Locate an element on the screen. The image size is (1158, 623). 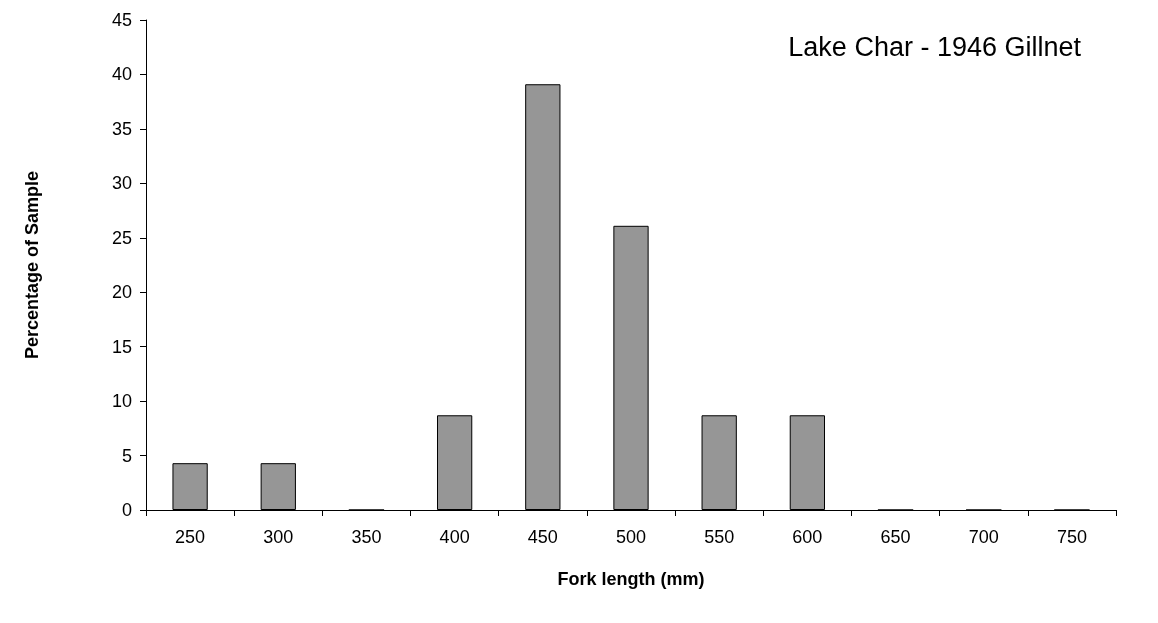
y-tick-label: 35 is located at coordinates (121, 128).